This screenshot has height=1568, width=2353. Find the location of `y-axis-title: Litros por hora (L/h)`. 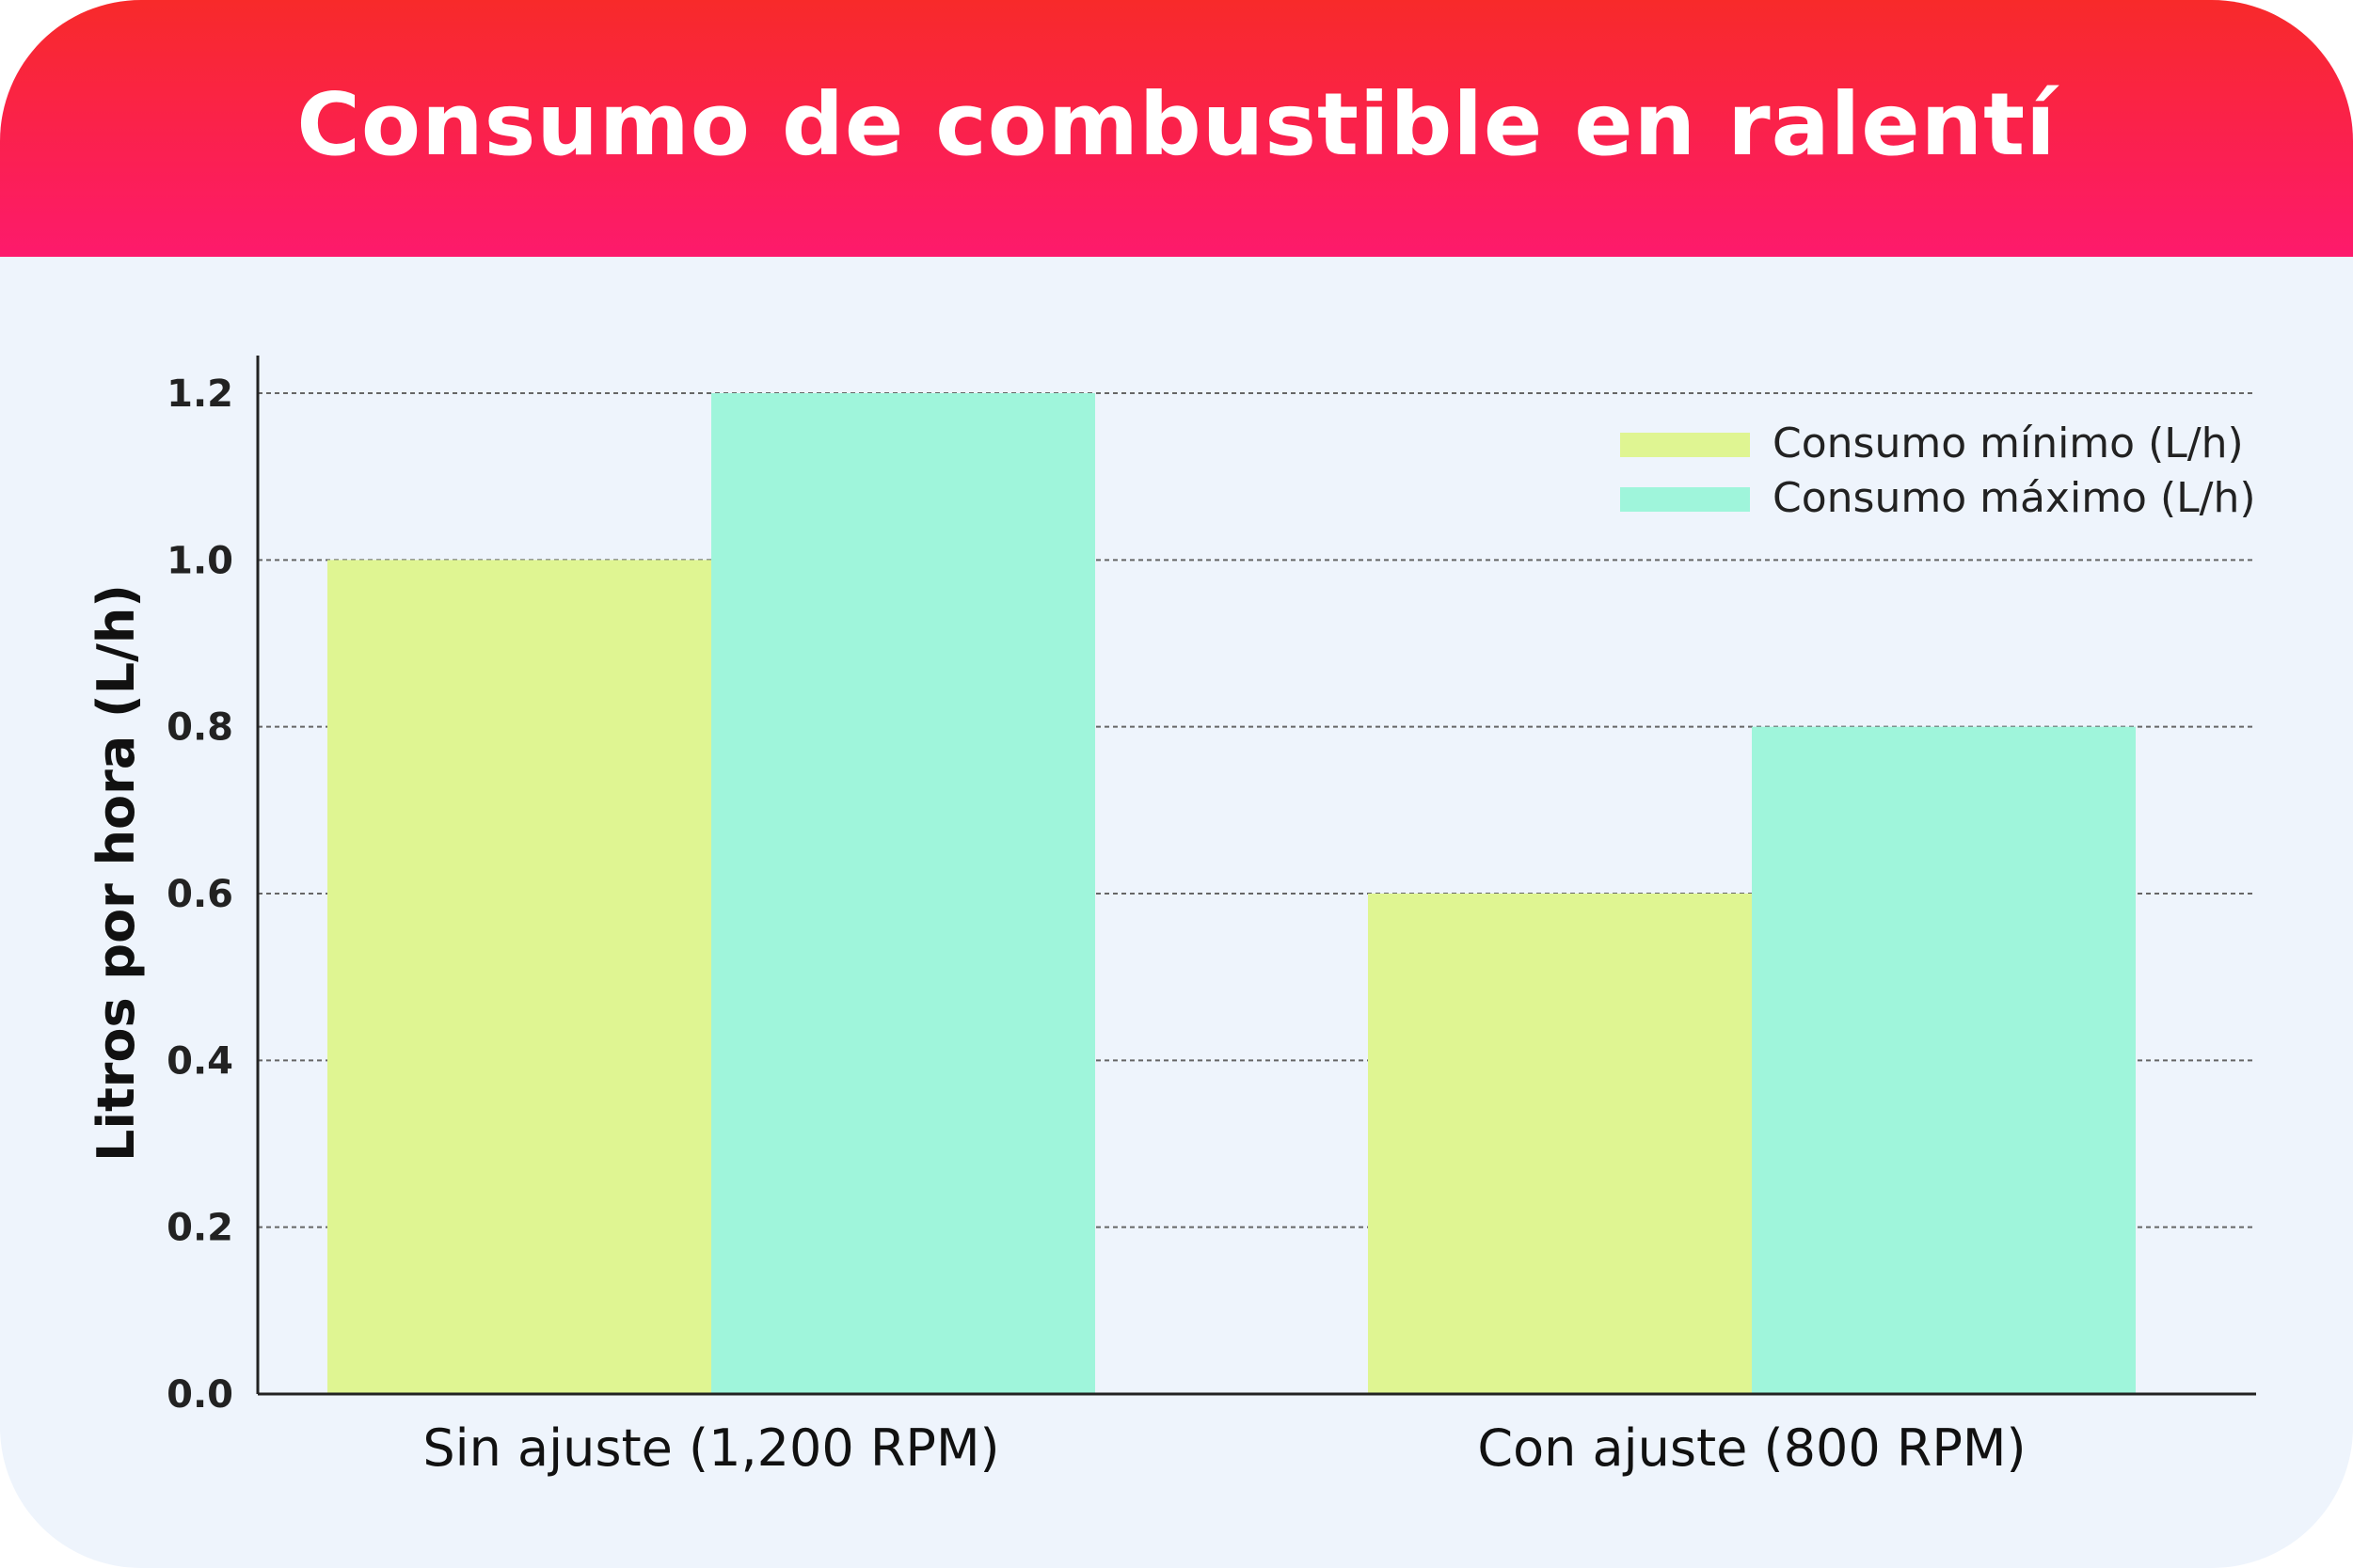

y-axis-title: Litros por hora (L/h) is located at coordinates (116, 873).